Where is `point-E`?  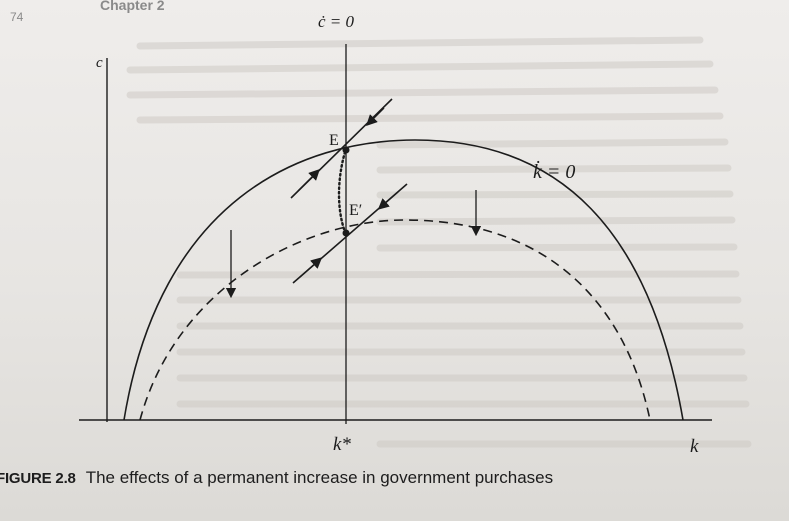
point-E is located at coordinates (346, 150).